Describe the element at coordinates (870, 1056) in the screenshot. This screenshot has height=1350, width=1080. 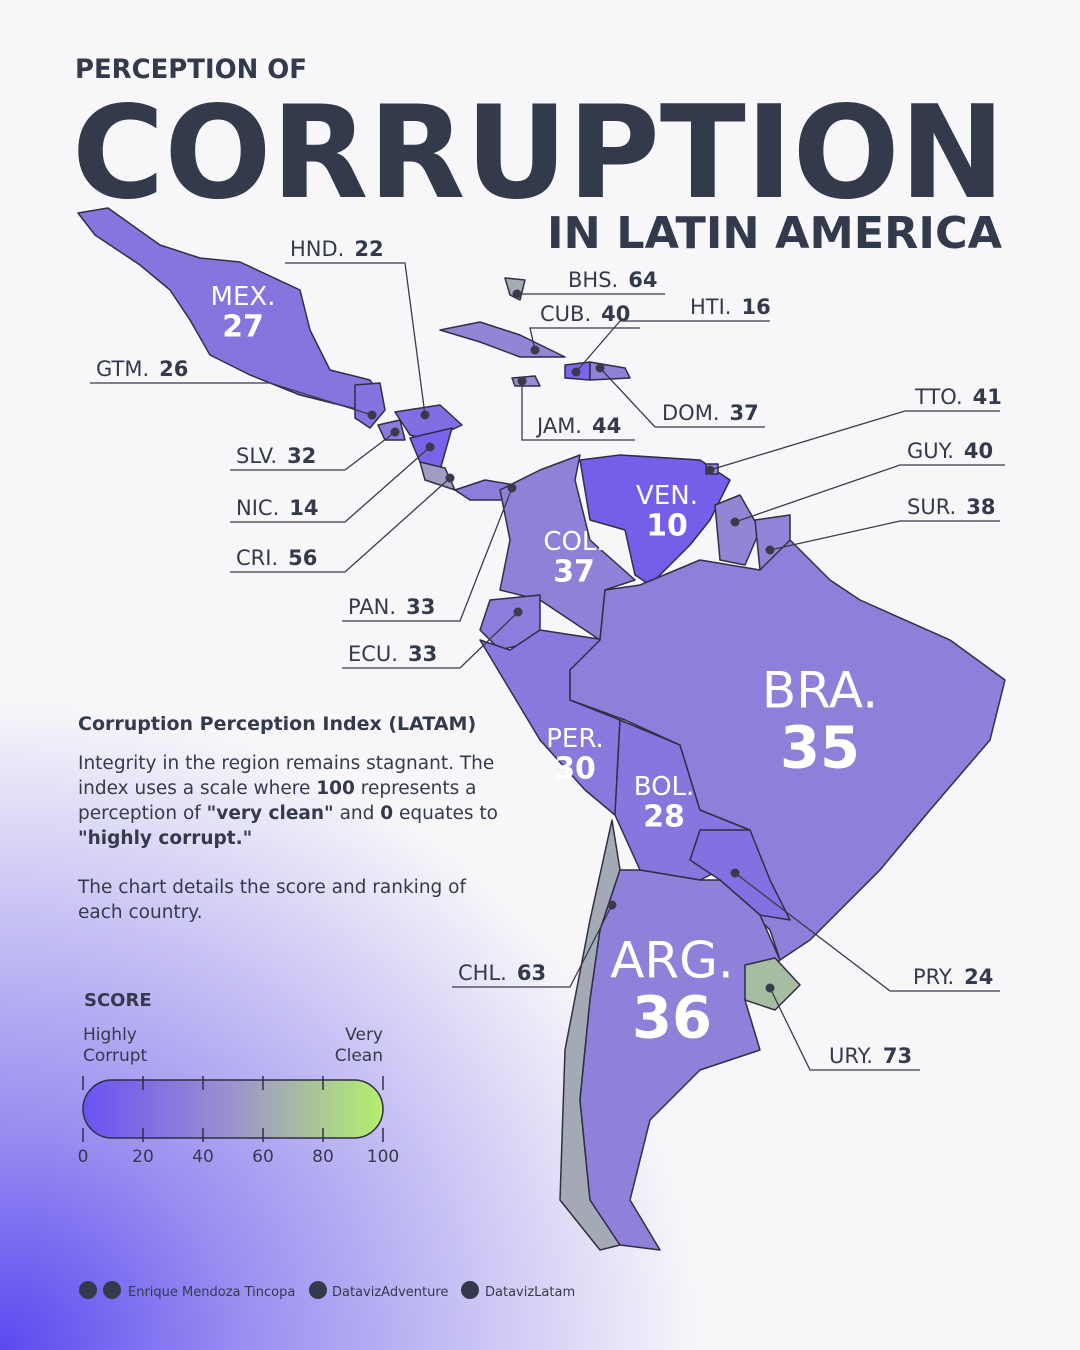
I see `country-callout: URY. 73` at that location.